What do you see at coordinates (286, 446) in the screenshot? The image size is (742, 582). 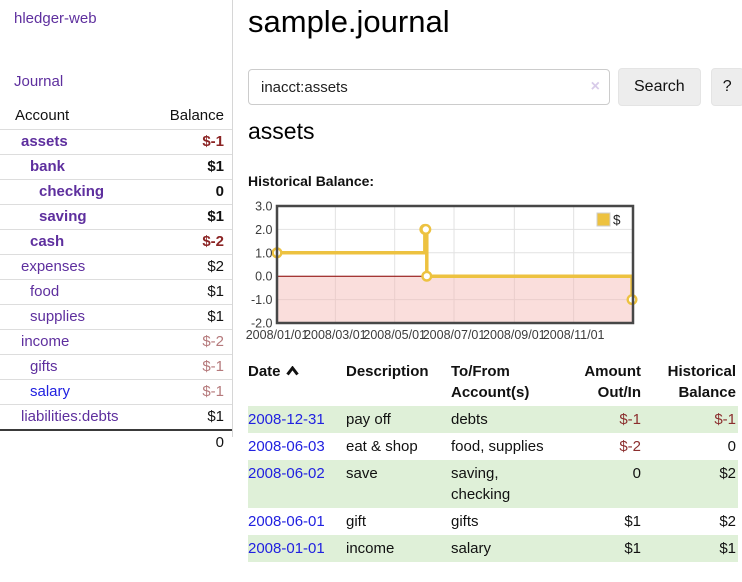 I see `transaction-date-link: 2008-06-03` at bounding box center [286, 446].